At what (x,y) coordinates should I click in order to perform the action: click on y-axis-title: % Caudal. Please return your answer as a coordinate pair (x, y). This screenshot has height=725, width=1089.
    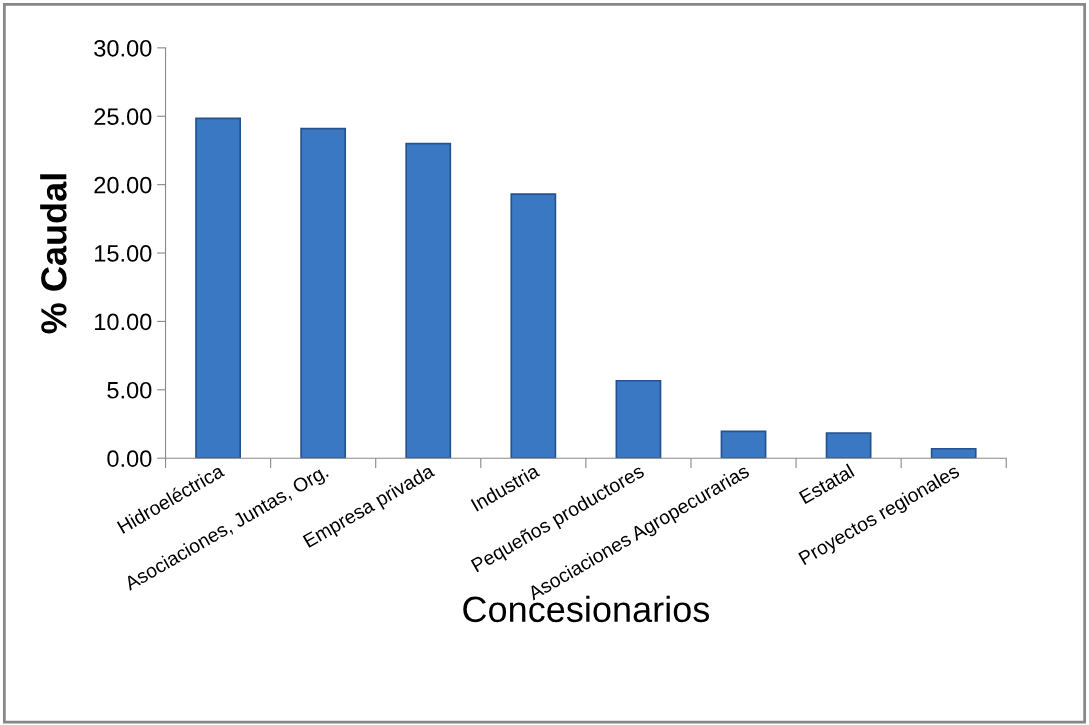
    Looking at the image, I should click on (53, 254).